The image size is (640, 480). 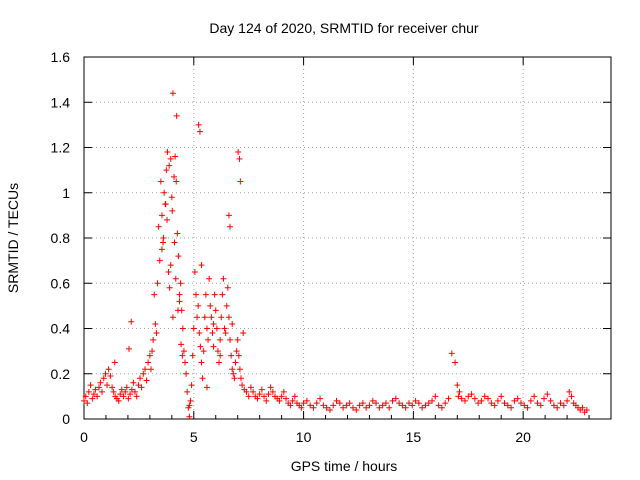 I want to click on x-tick-label: 0, so click(x=84, y=437).